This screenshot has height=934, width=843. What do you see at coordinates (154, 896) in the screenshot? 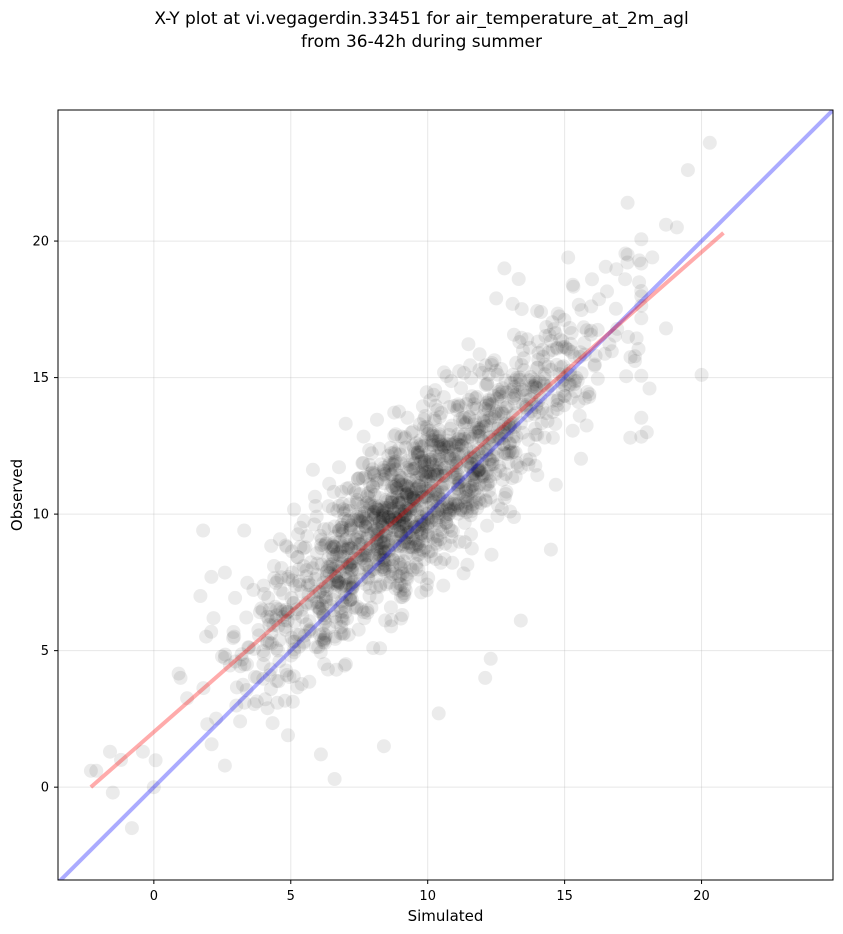
I see `x-tick-label: 0` at bounding box center [154, 896].